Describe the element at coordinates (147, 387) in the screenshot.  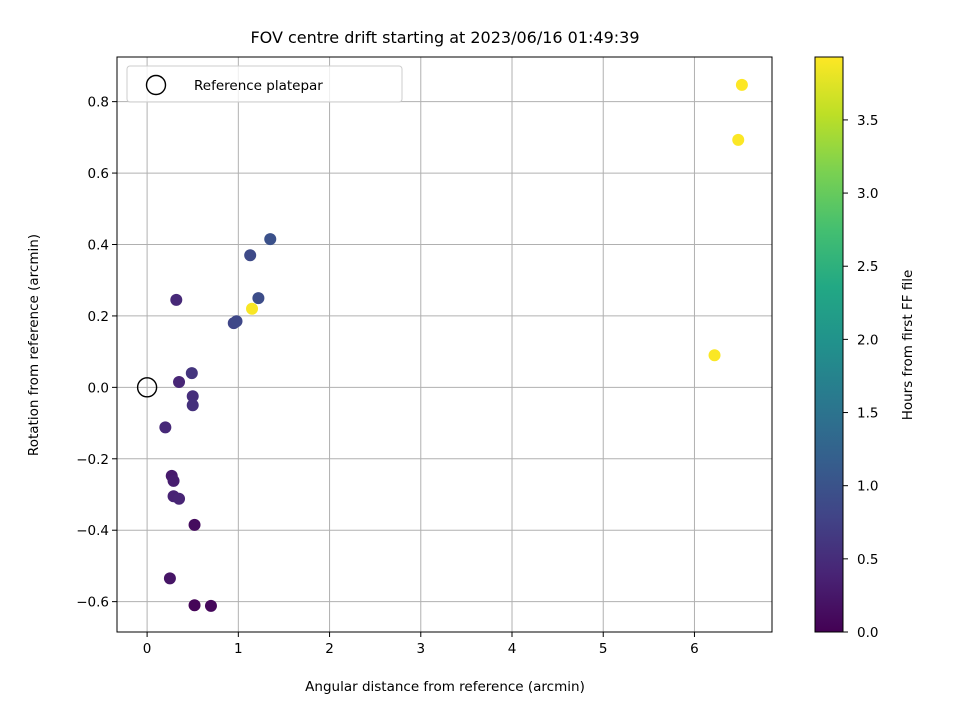
I see `reference-point` at that location.